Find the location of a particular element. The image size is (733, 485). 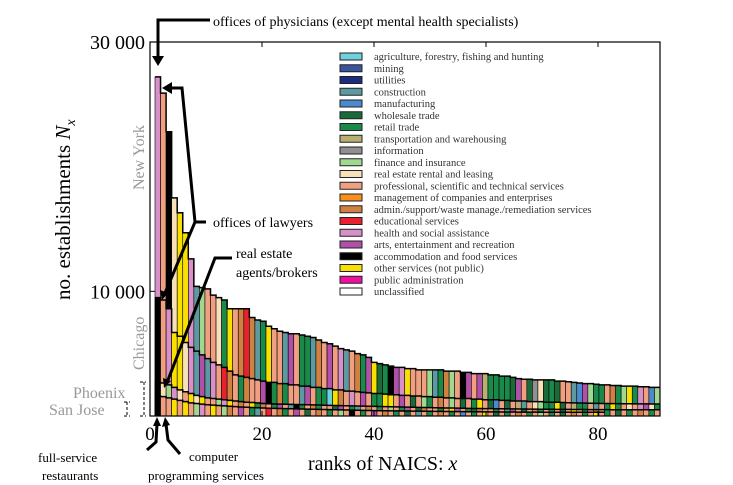

legend-item: construction is located at coordinates (383, 92).